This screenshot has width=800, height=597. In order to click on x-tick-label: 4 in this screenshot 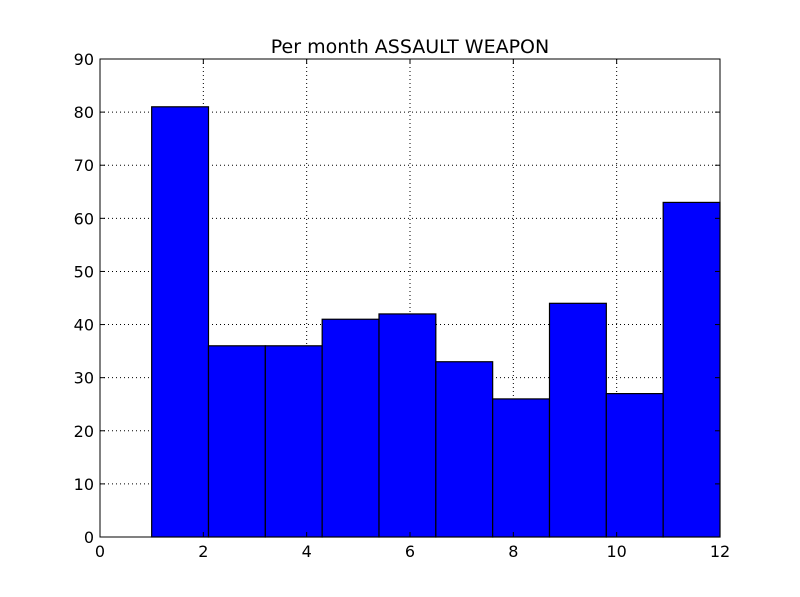, I will do `click(307, 551)`.